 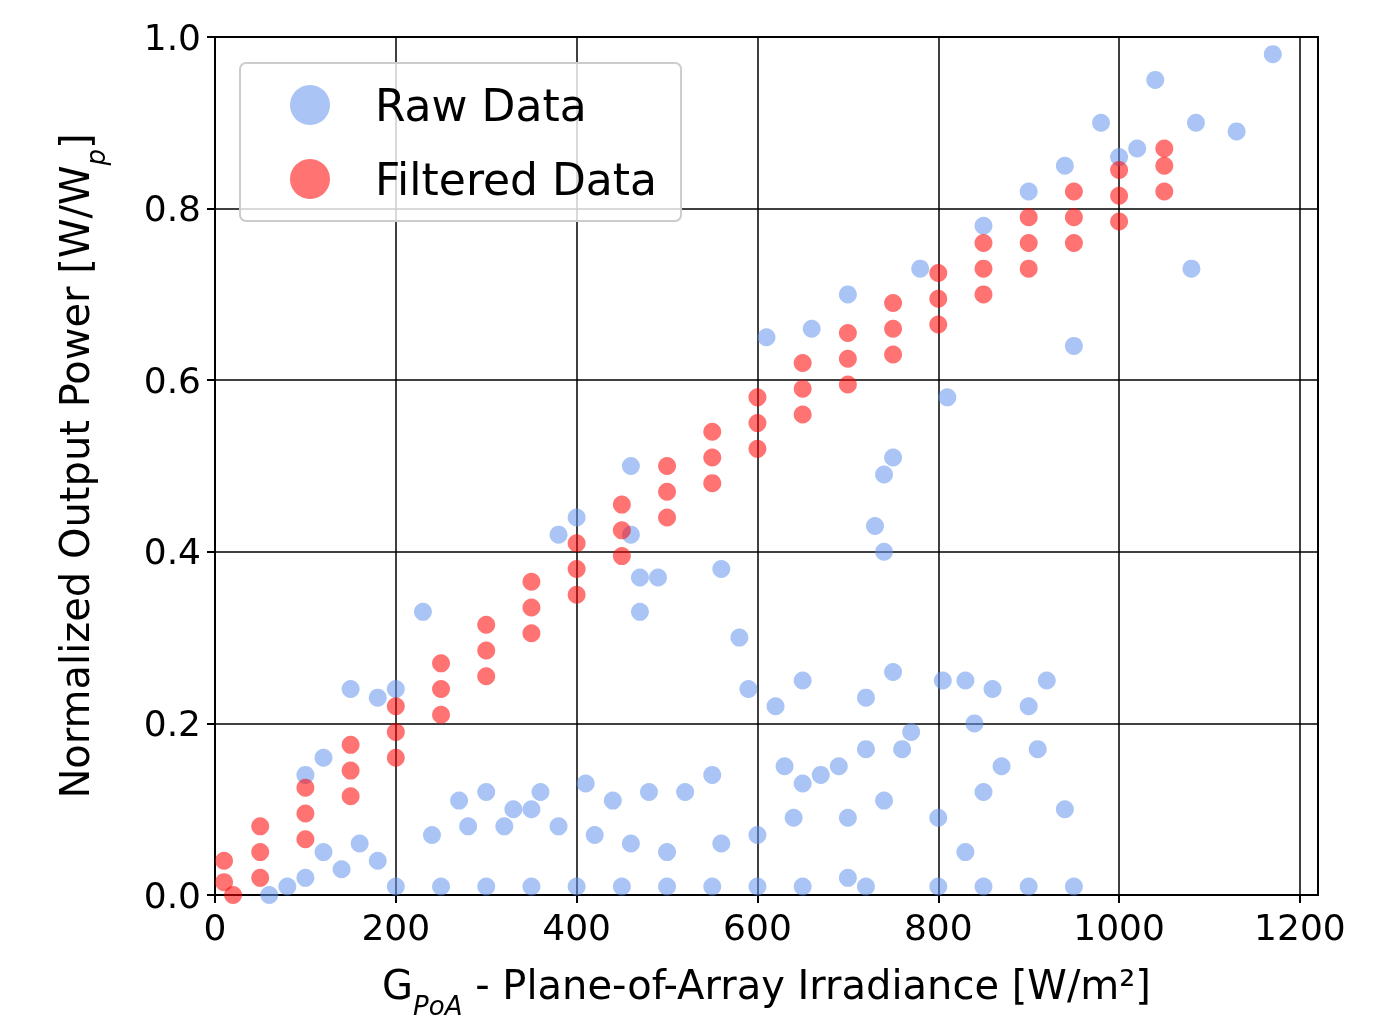 I want to click on x-tick-label: 400, so click(x=576, y=927).